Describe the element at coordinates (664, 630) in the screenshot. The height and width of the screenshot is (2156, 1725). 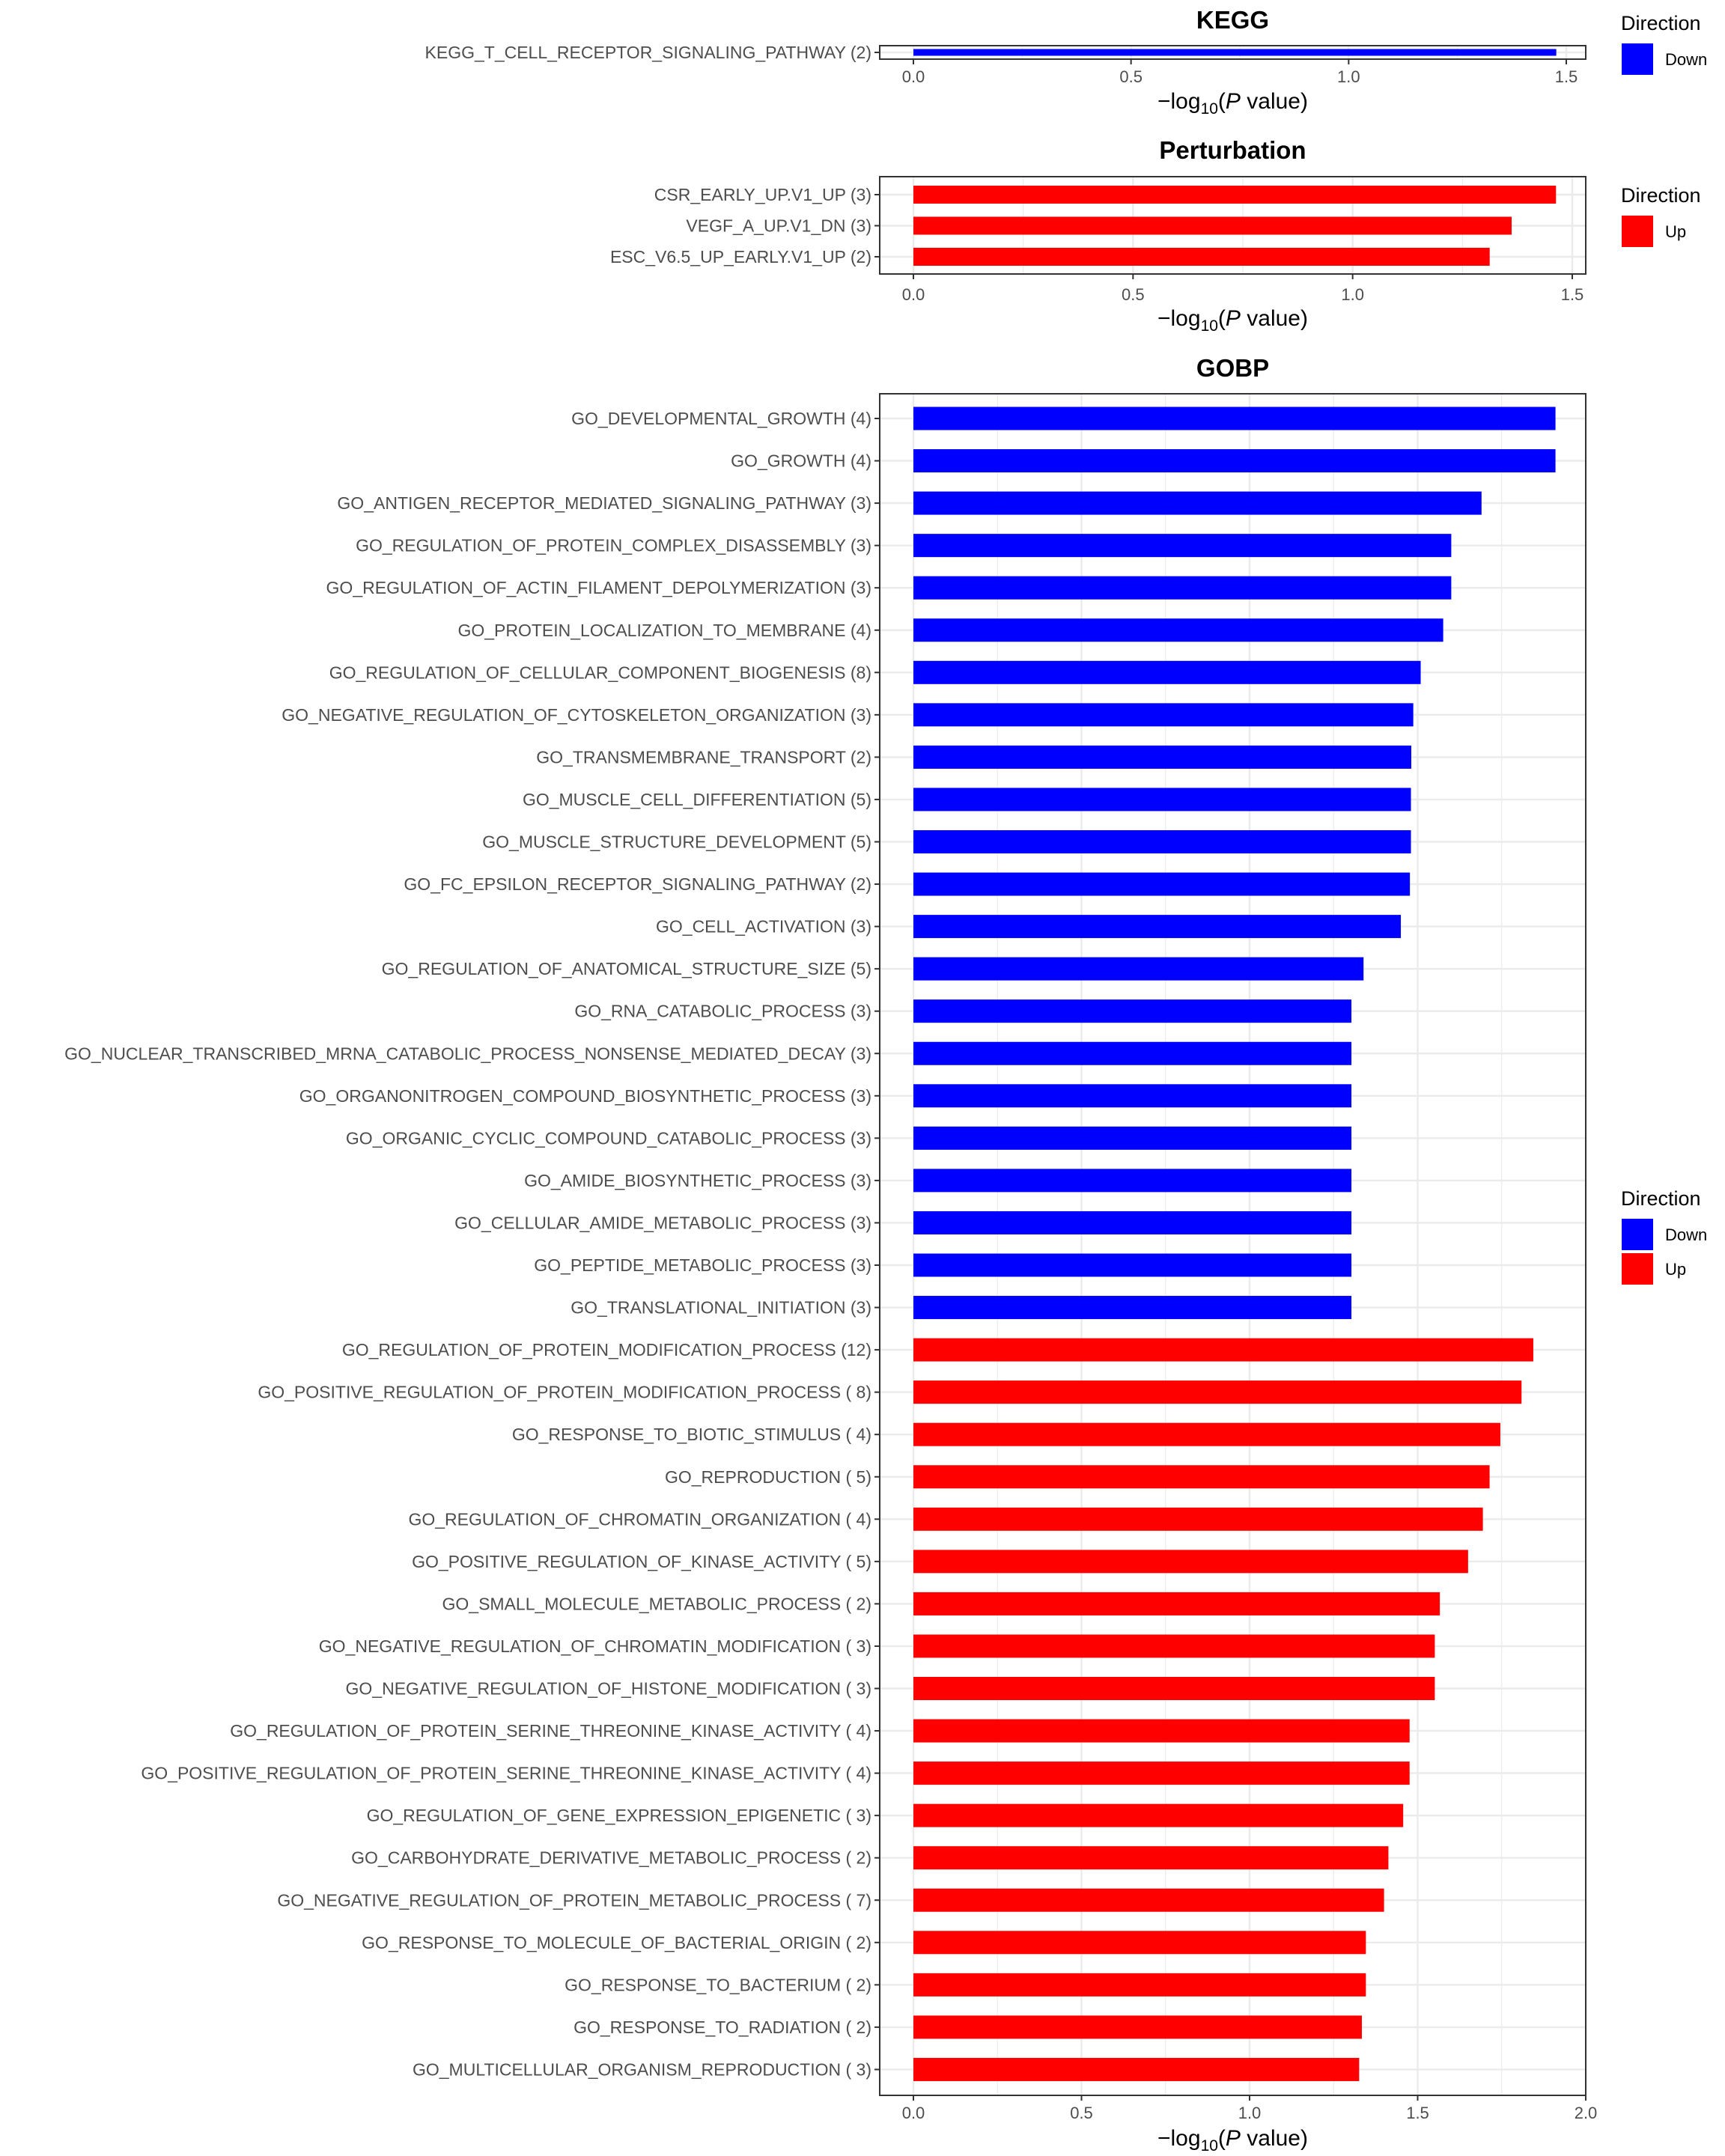
I see `category-label: GO_PROTEIN_LOCALIZATION_TO_MEMBRANE (4)` at that location.